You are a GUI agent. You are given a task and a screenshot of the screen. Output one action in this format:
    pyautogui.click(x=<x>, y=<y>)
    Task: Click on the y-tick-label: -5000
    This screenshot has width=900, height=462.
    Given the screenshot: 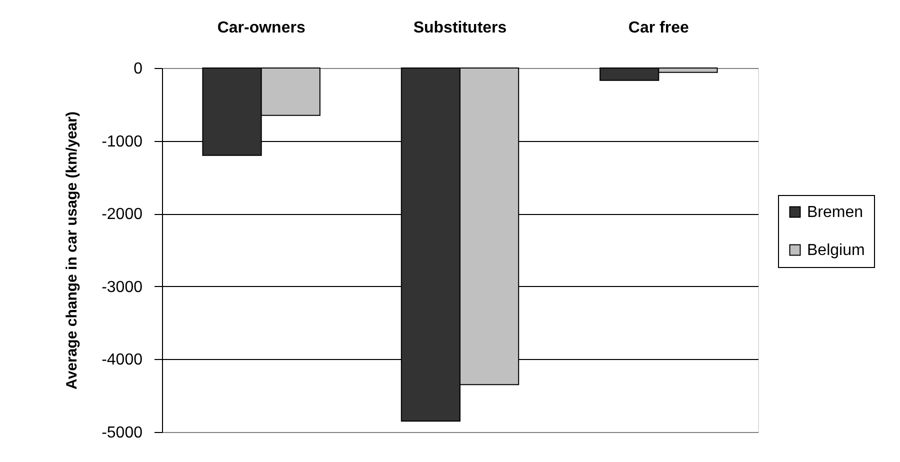 What is the action you would take?
    pyautogui.click(x=122, y=433)
    